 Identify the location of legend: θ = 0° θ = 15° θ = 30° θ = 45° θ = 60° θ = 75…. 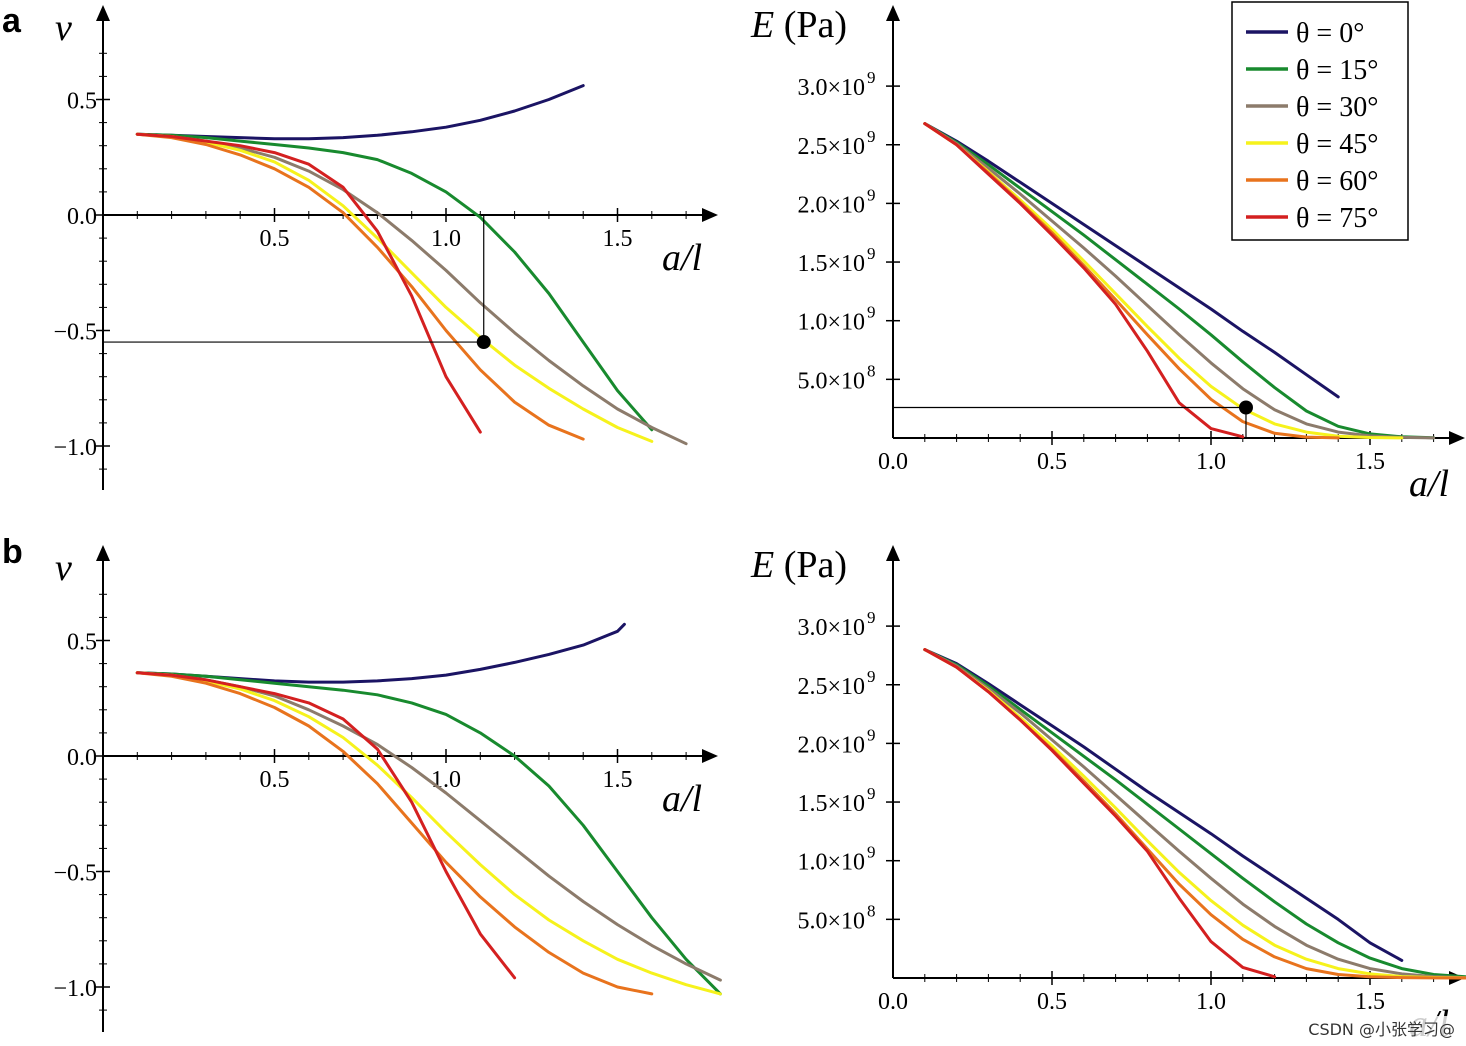
(1320, 121).